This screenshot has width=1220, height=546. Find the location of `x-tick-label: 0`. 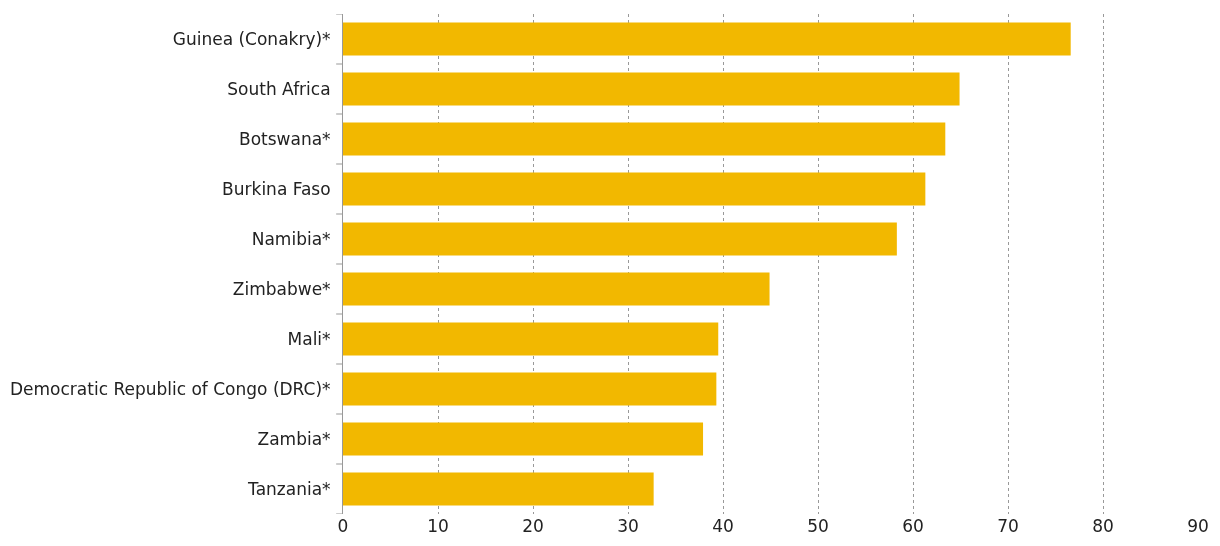

x-tick-label: 0 is located at coordinates (343, 526).